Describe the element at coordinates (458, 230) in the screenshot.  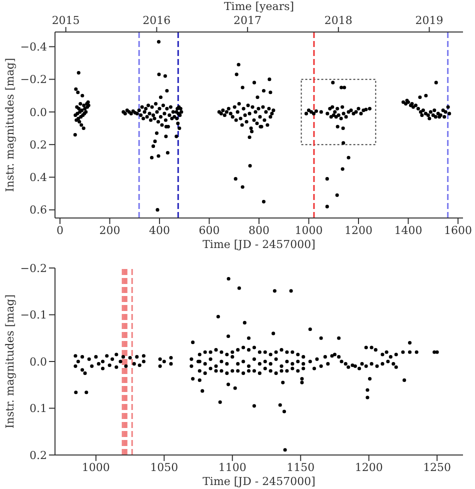
I see `x-tick-label: 1600` at that location.